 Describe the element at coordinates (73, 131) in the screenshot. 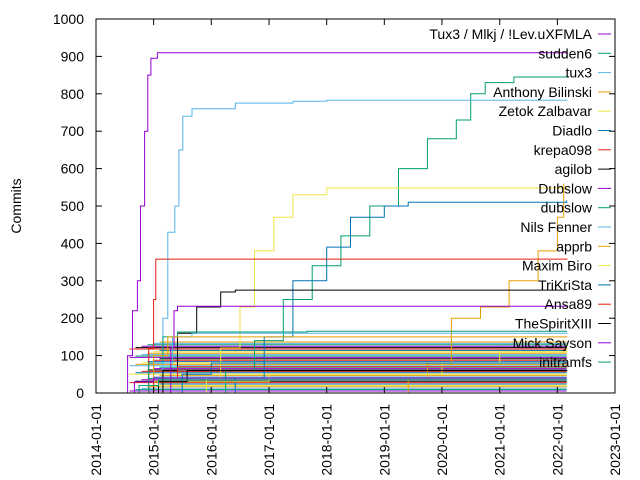

I see `y-tick-label: 700` at that location.